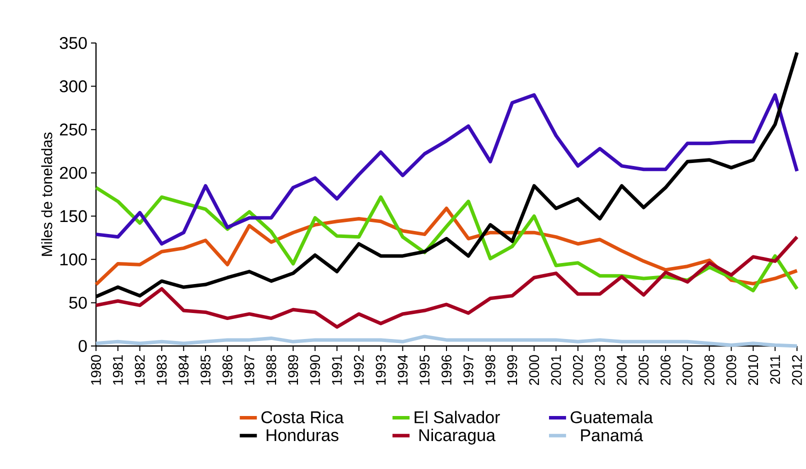  Describe the element at coordinates (425, 370) in the screenshot. I see `x-tick-label: 1995` at that location.